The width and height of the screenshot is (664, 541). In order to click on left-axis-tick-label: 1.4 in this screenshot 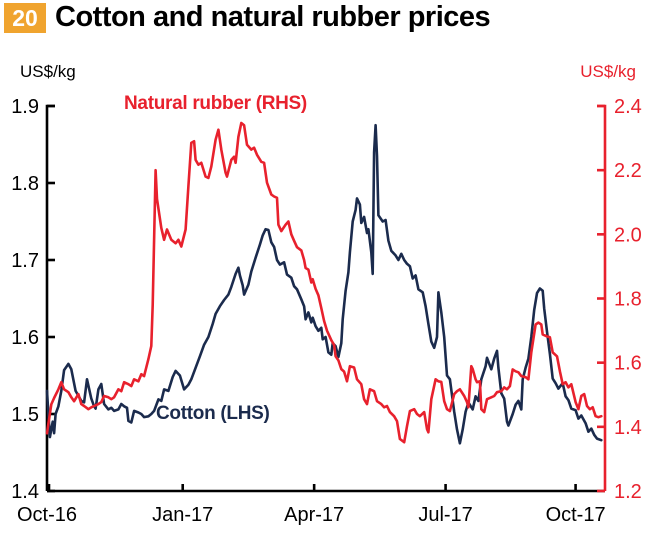, I will do `click(25, 492)`.